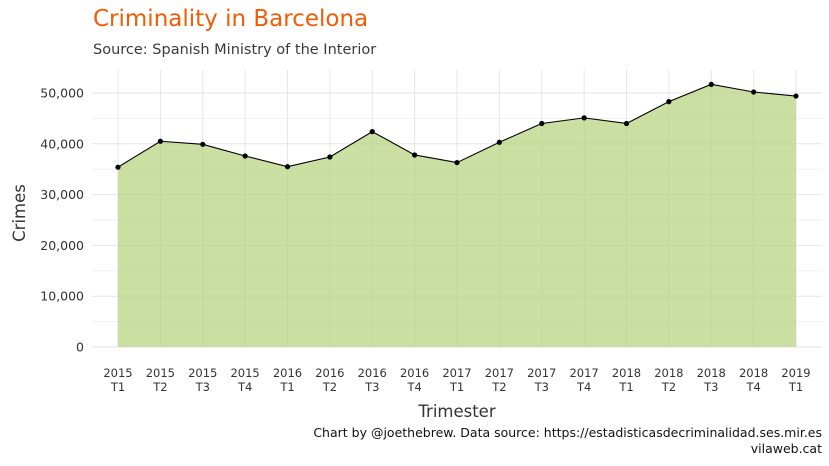 The width and height of the screenshot is (829, 466). Describe the element at coordinates (456, 411) in the screenshot. I see `x-axis-title: Trimester` at that location.